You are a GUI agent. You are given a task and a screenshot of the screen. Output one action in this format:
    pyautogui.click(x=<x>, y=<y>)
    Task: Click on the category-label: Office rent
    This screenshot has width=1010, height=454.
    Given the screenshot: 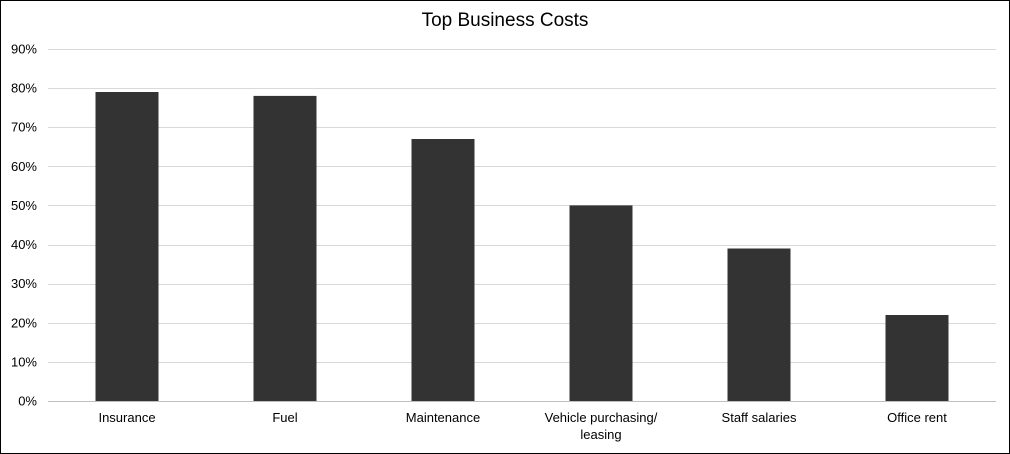 What is the action you would take?
    pyautogui.click(x=917, y=417)
    